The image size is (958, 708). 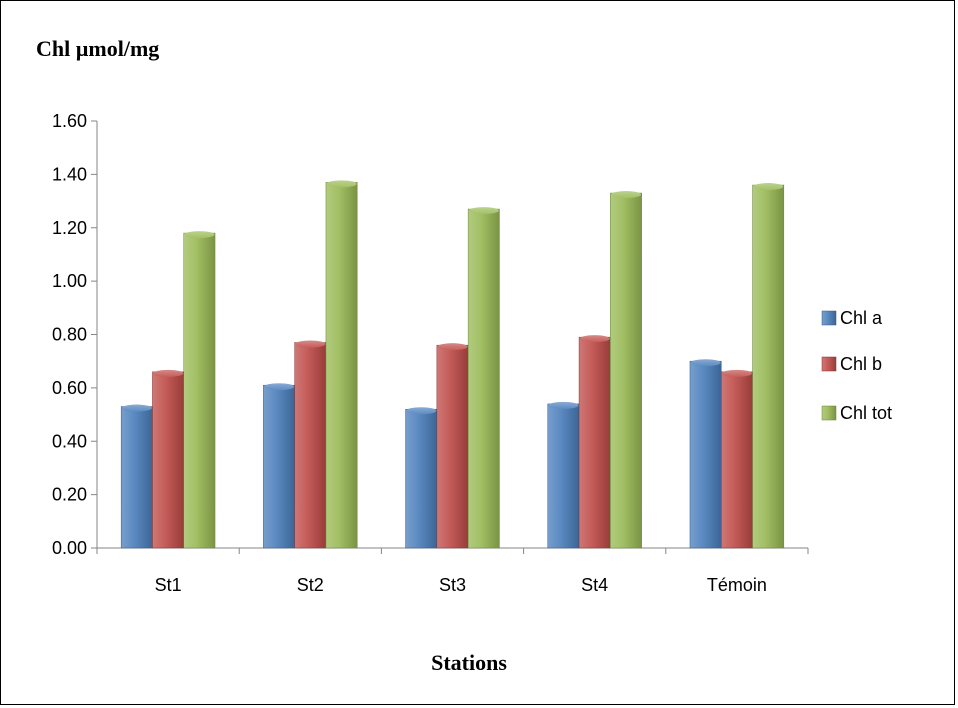 What do you see at coordinates (452, 585) in the screenshot?
I see `x-tick-label: St3` at bounding box center [452, 585].